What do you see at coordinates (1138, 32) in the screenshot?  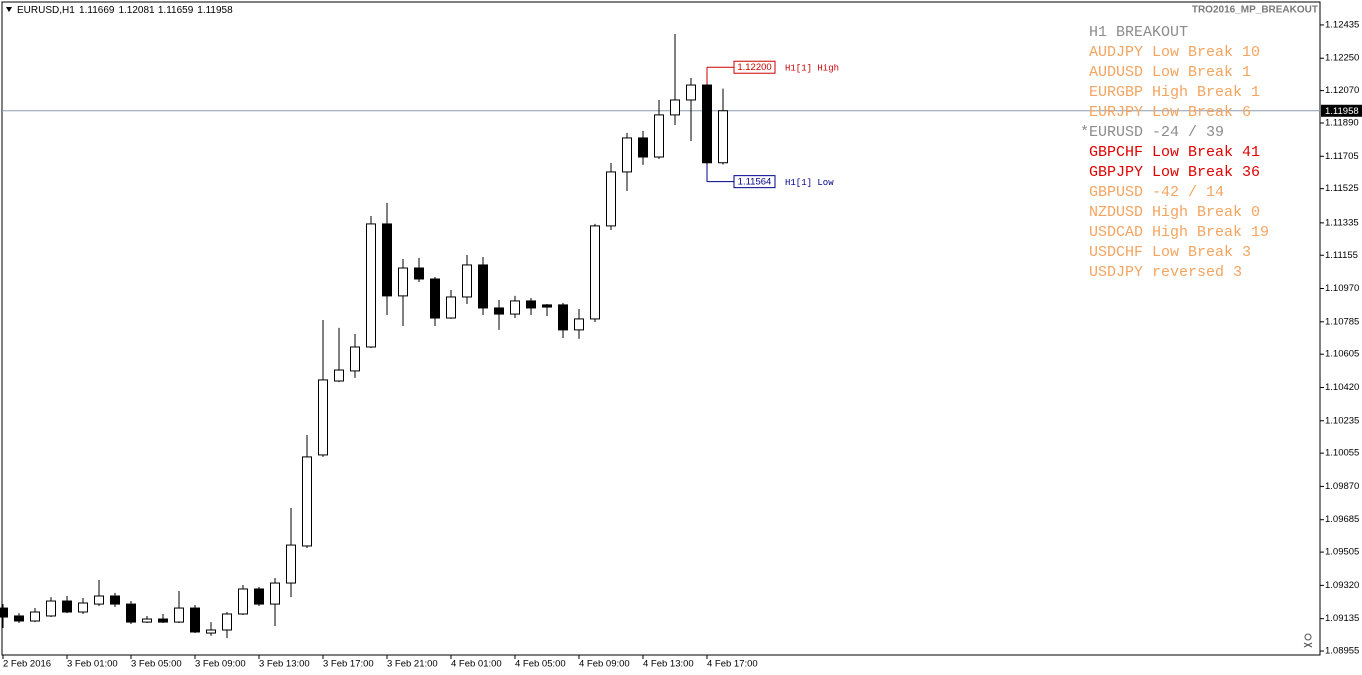 I see `panel-row: H1 BREAKOUT` at bounding box center [1138, 32].